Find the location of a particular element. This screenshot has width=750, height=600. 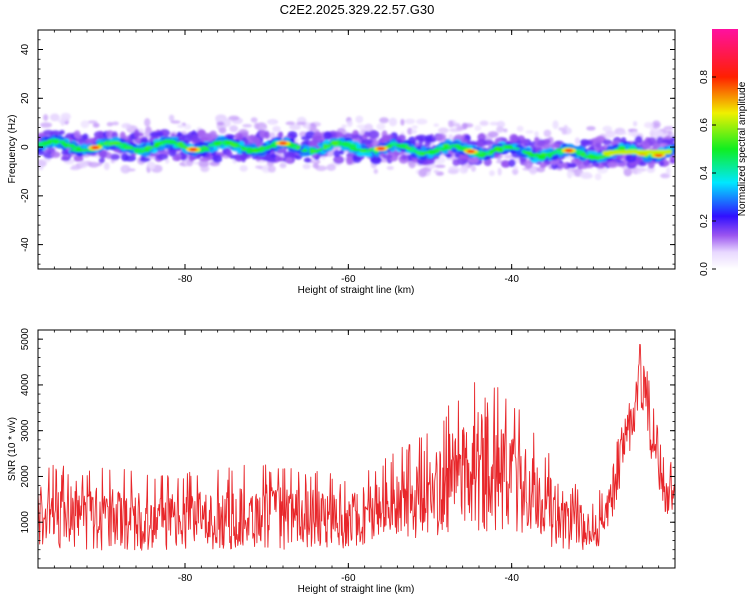

snr-xtick-label: -80 is located at coordinates (185, 578).